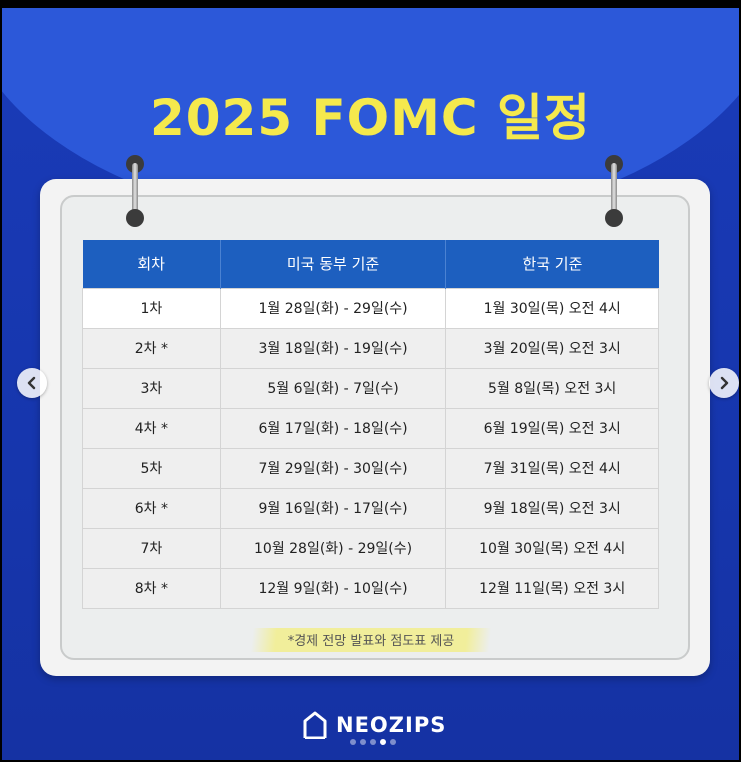 Image resolution: width=741 pixels, height=762 pixels. I want to click on table-row: 2차 * 3월 18일(화) - 19일(수) 3월 20일(목) 오전 3시, so click(370, 348).